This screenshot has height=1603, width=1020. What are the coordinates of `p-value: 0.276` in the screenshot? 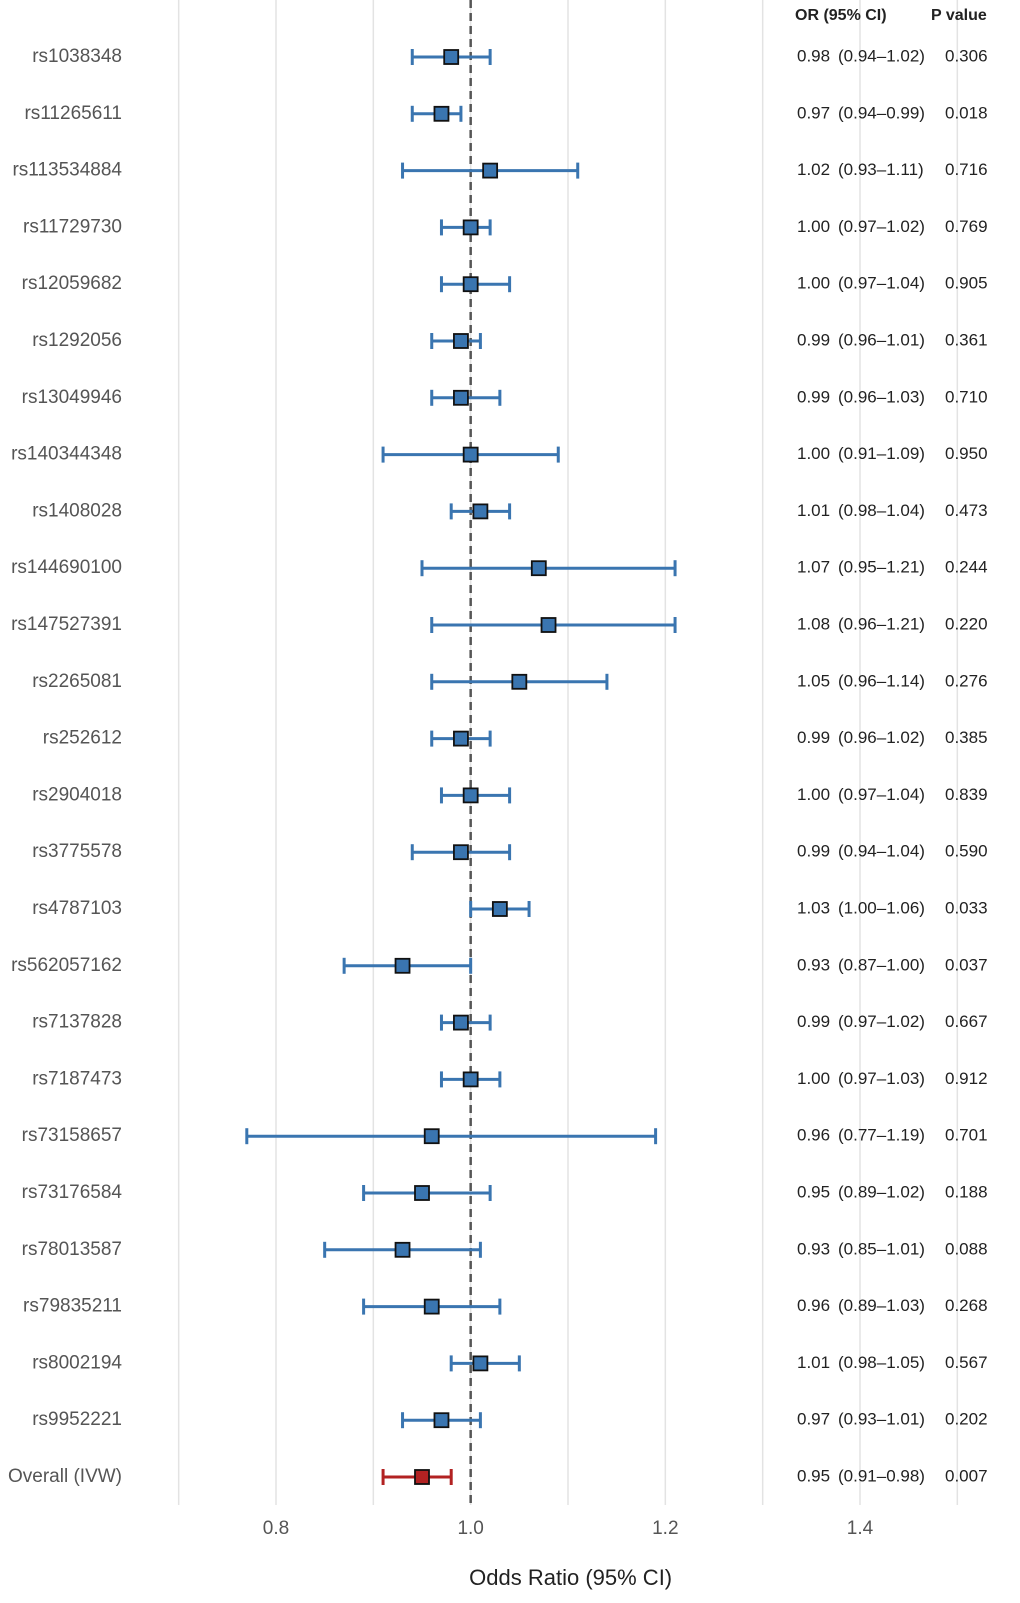 It's located at (966, 680).